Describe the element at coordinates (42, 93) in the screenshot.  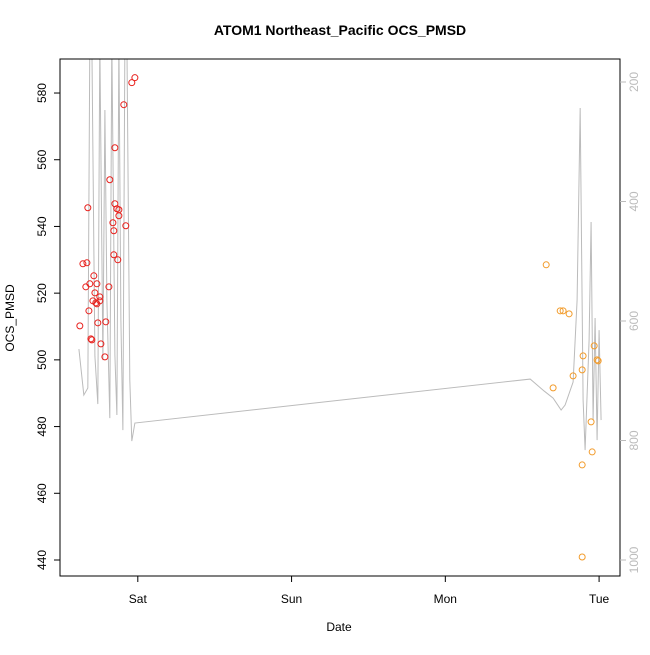
I see `y-tick-label: 580` at that location.